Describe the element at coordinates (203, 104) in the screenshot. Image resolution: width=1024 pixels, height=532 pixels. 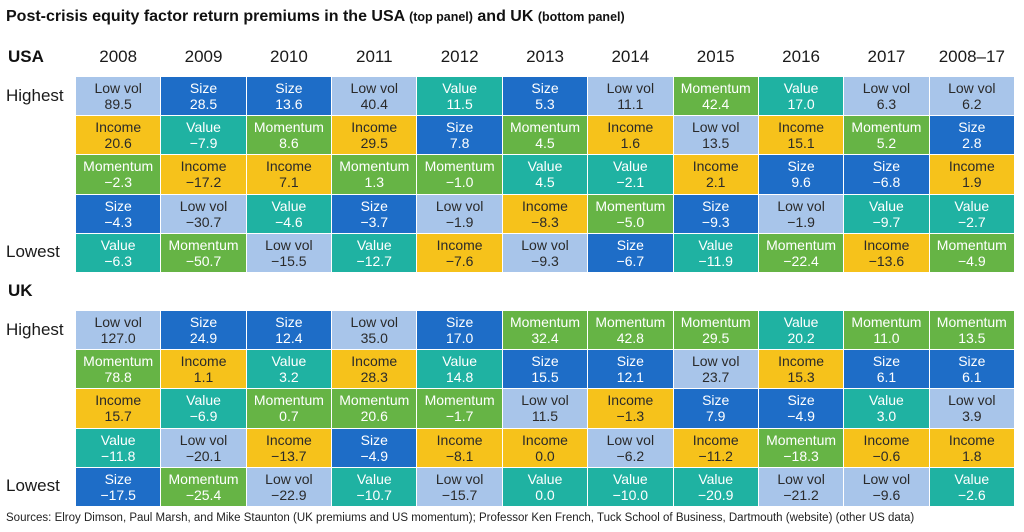
I see `factor-premium-value: 28.5` at that location.